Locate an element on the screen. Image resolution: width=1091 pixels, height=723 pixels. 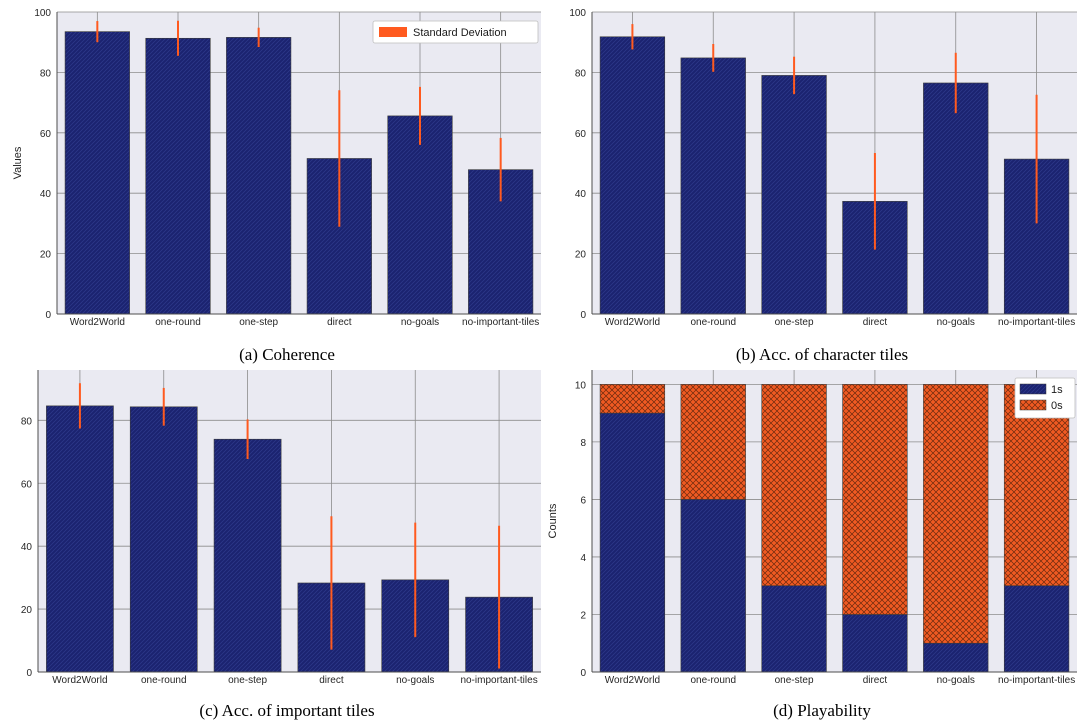
caption-character-tiles: (b) Acc. of character tiles is located at coordinates (822, 354).